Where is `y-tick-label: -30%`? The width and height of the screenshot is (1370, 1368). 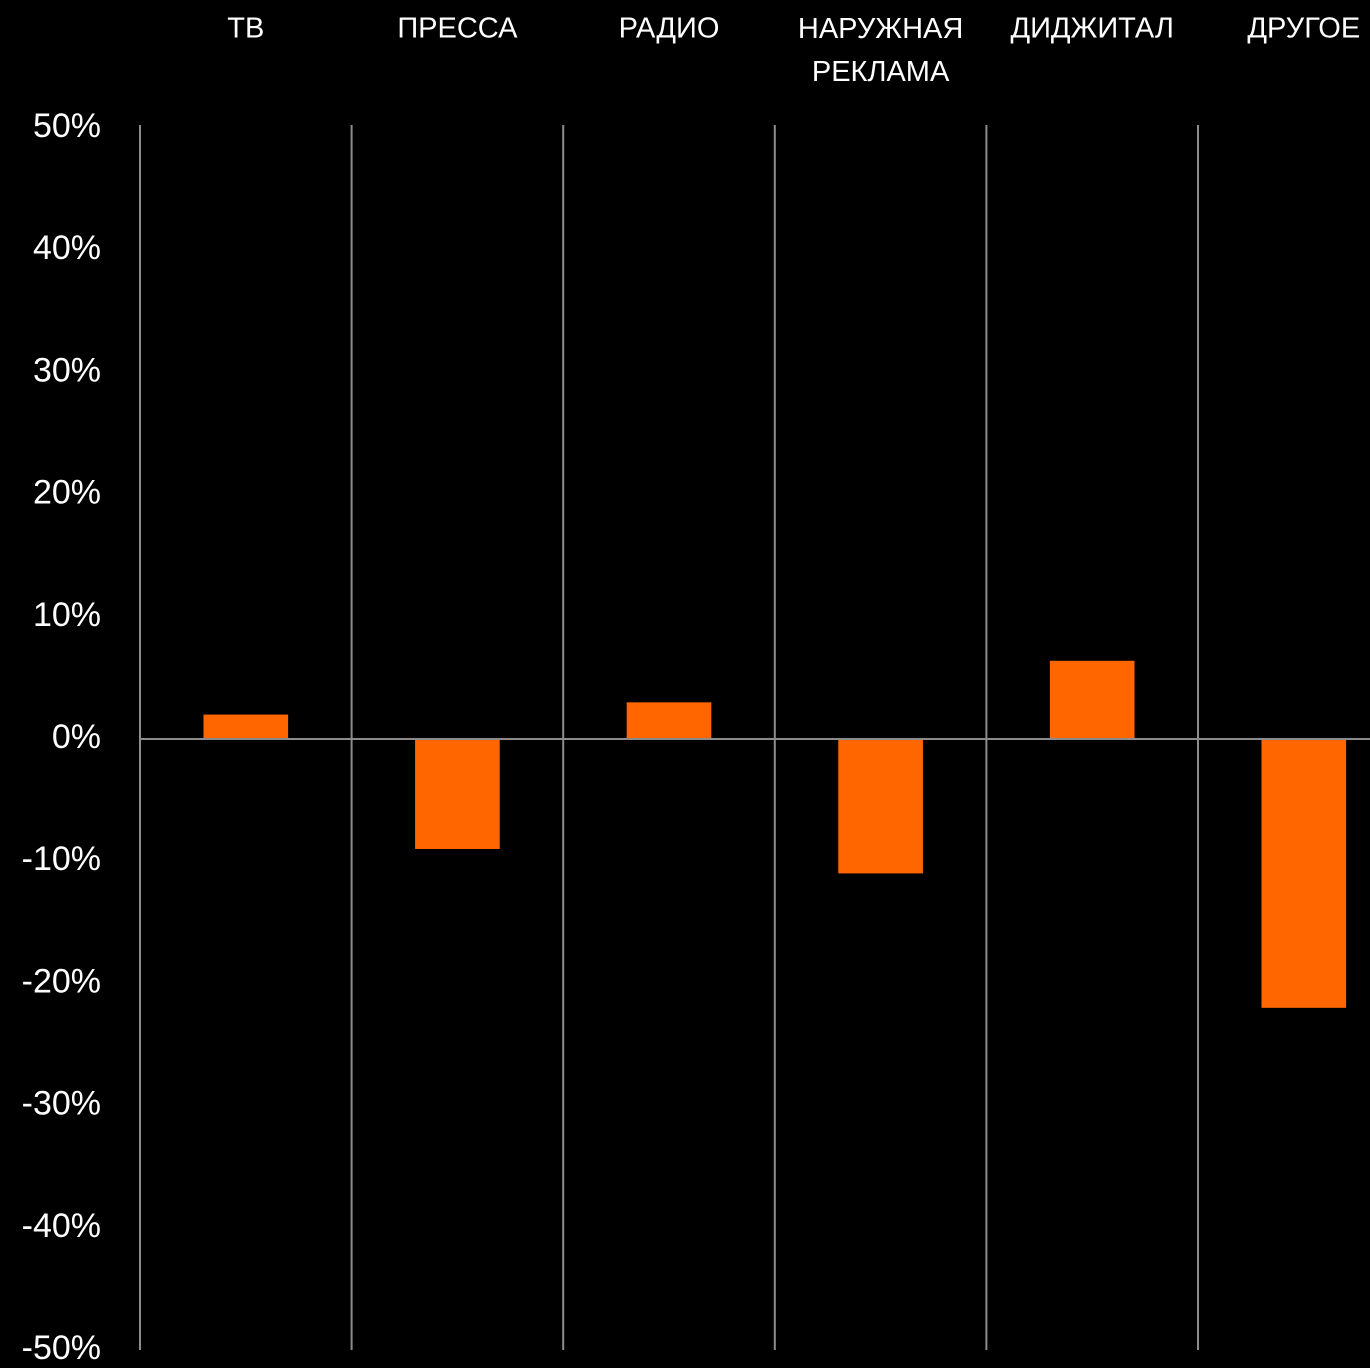
y-tick-label: -30% is located at coordinates (61, 1104).